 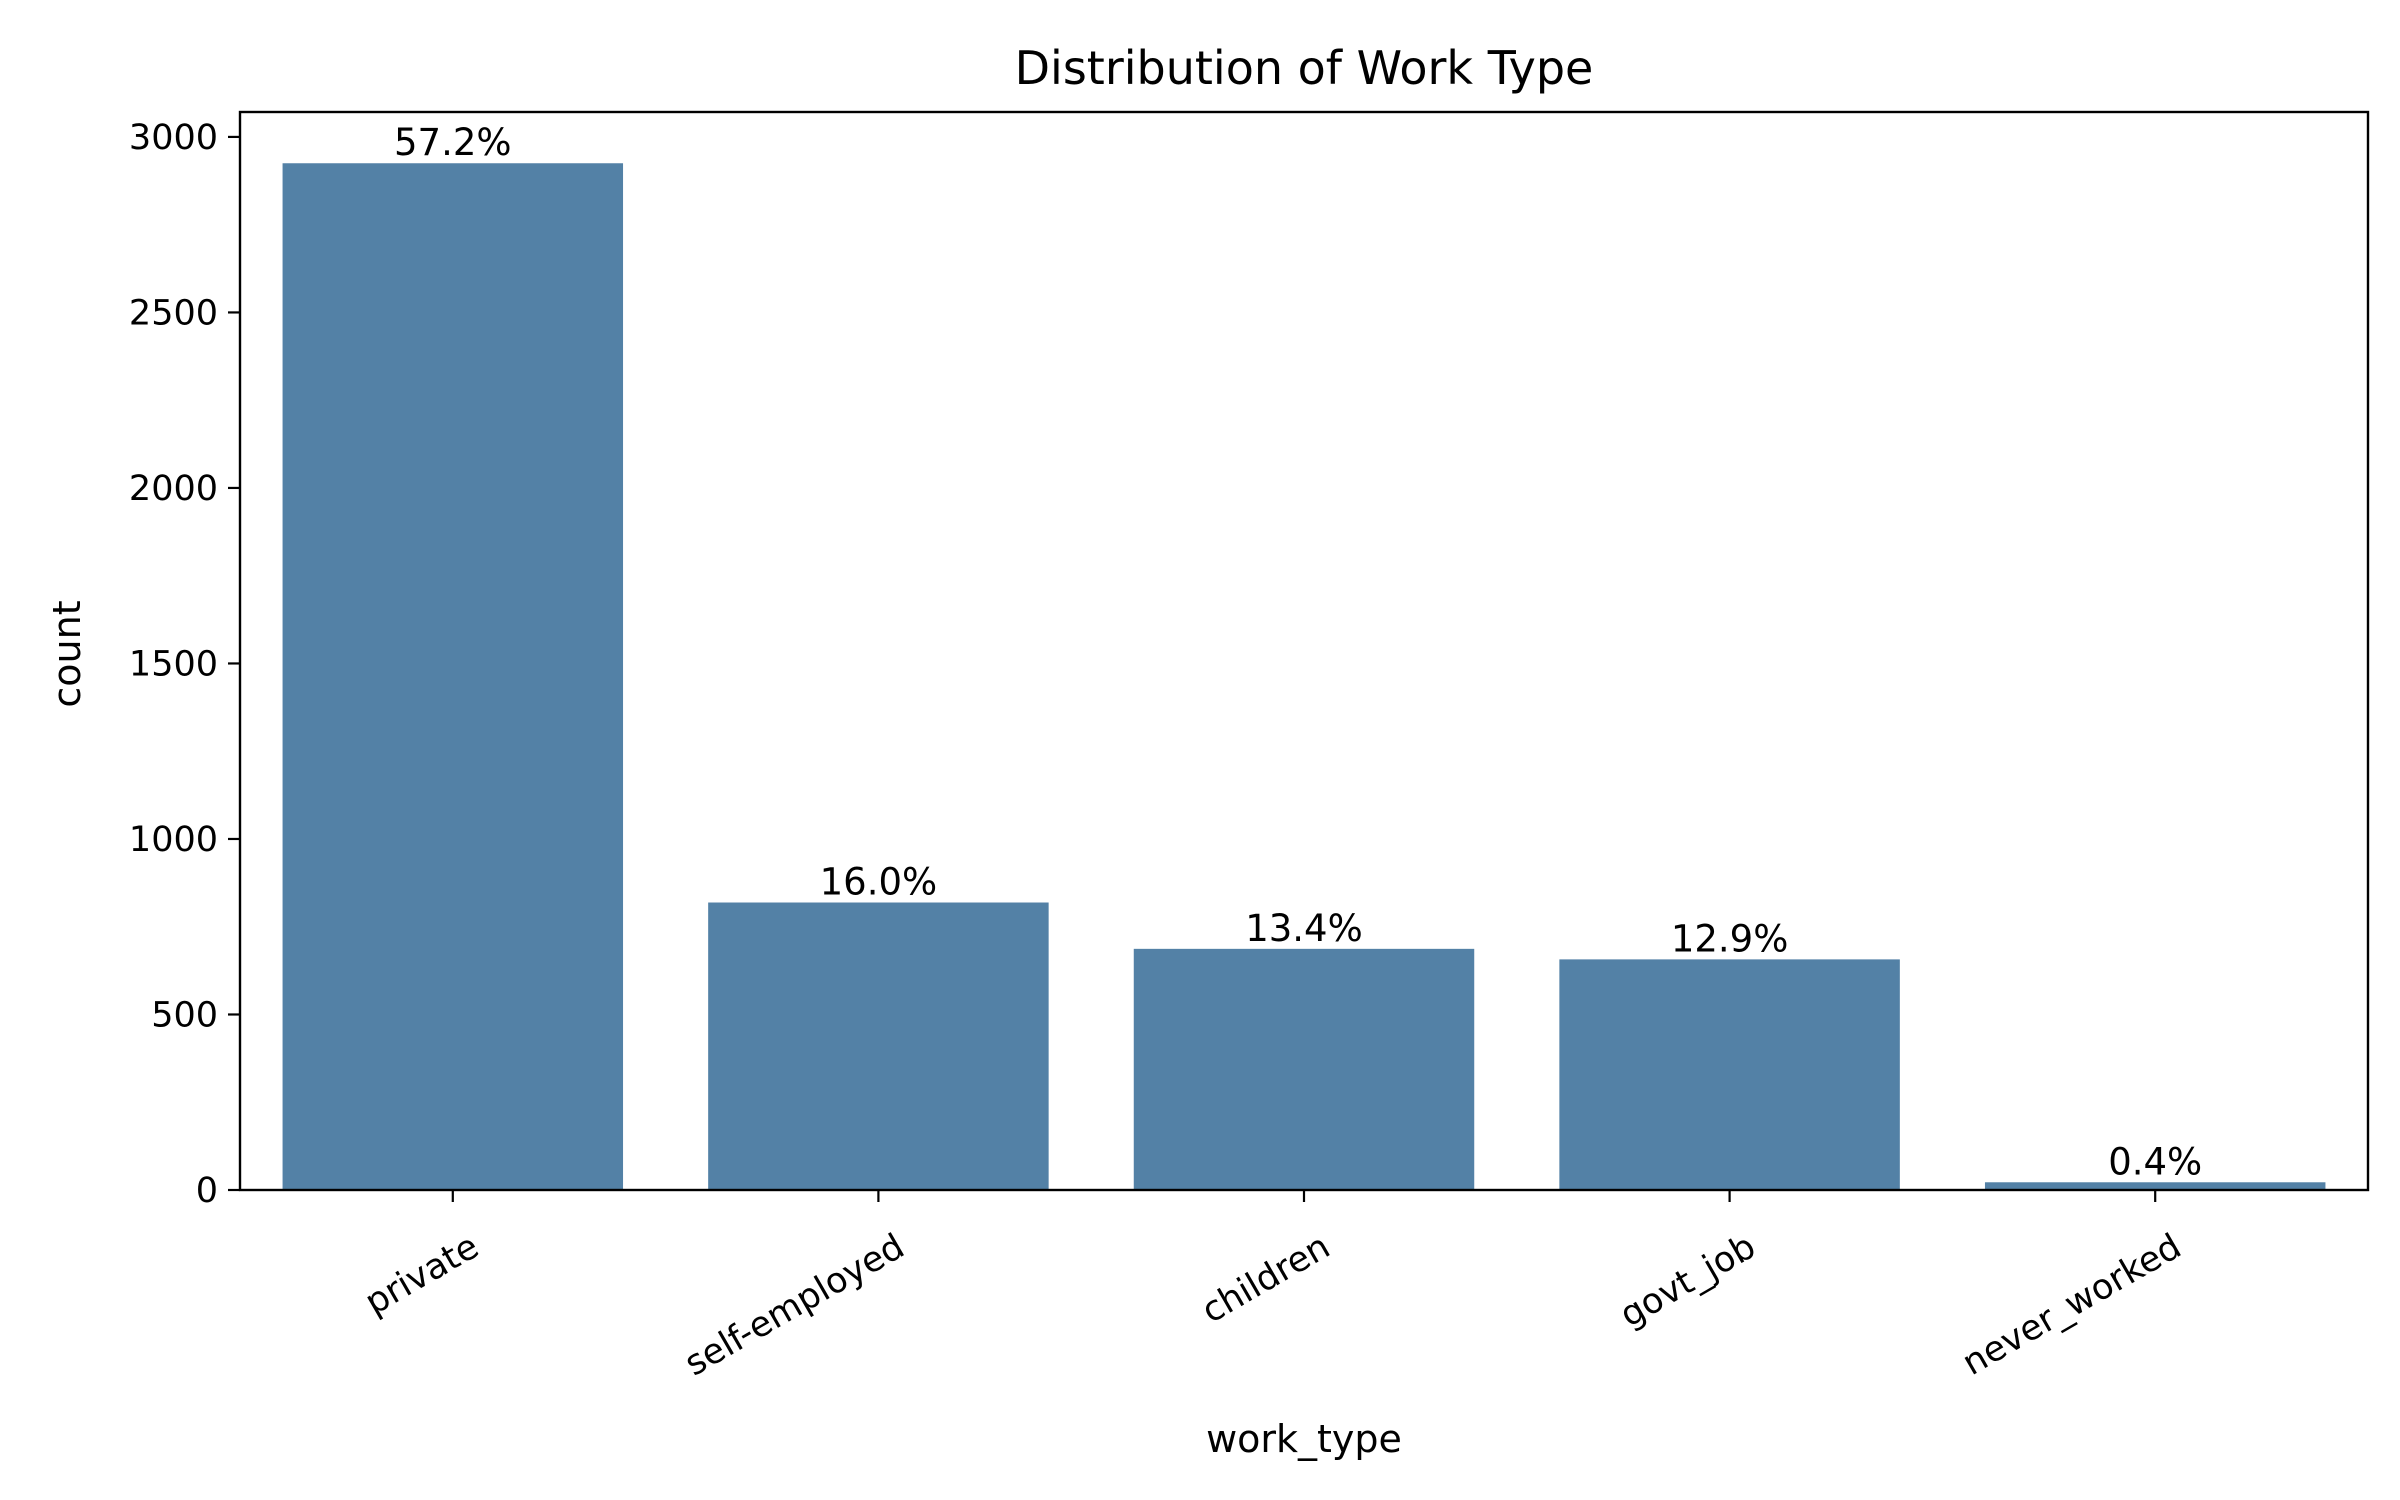 I want to click on y-tick-label-2000: 2000, so click(x=173, y=489).